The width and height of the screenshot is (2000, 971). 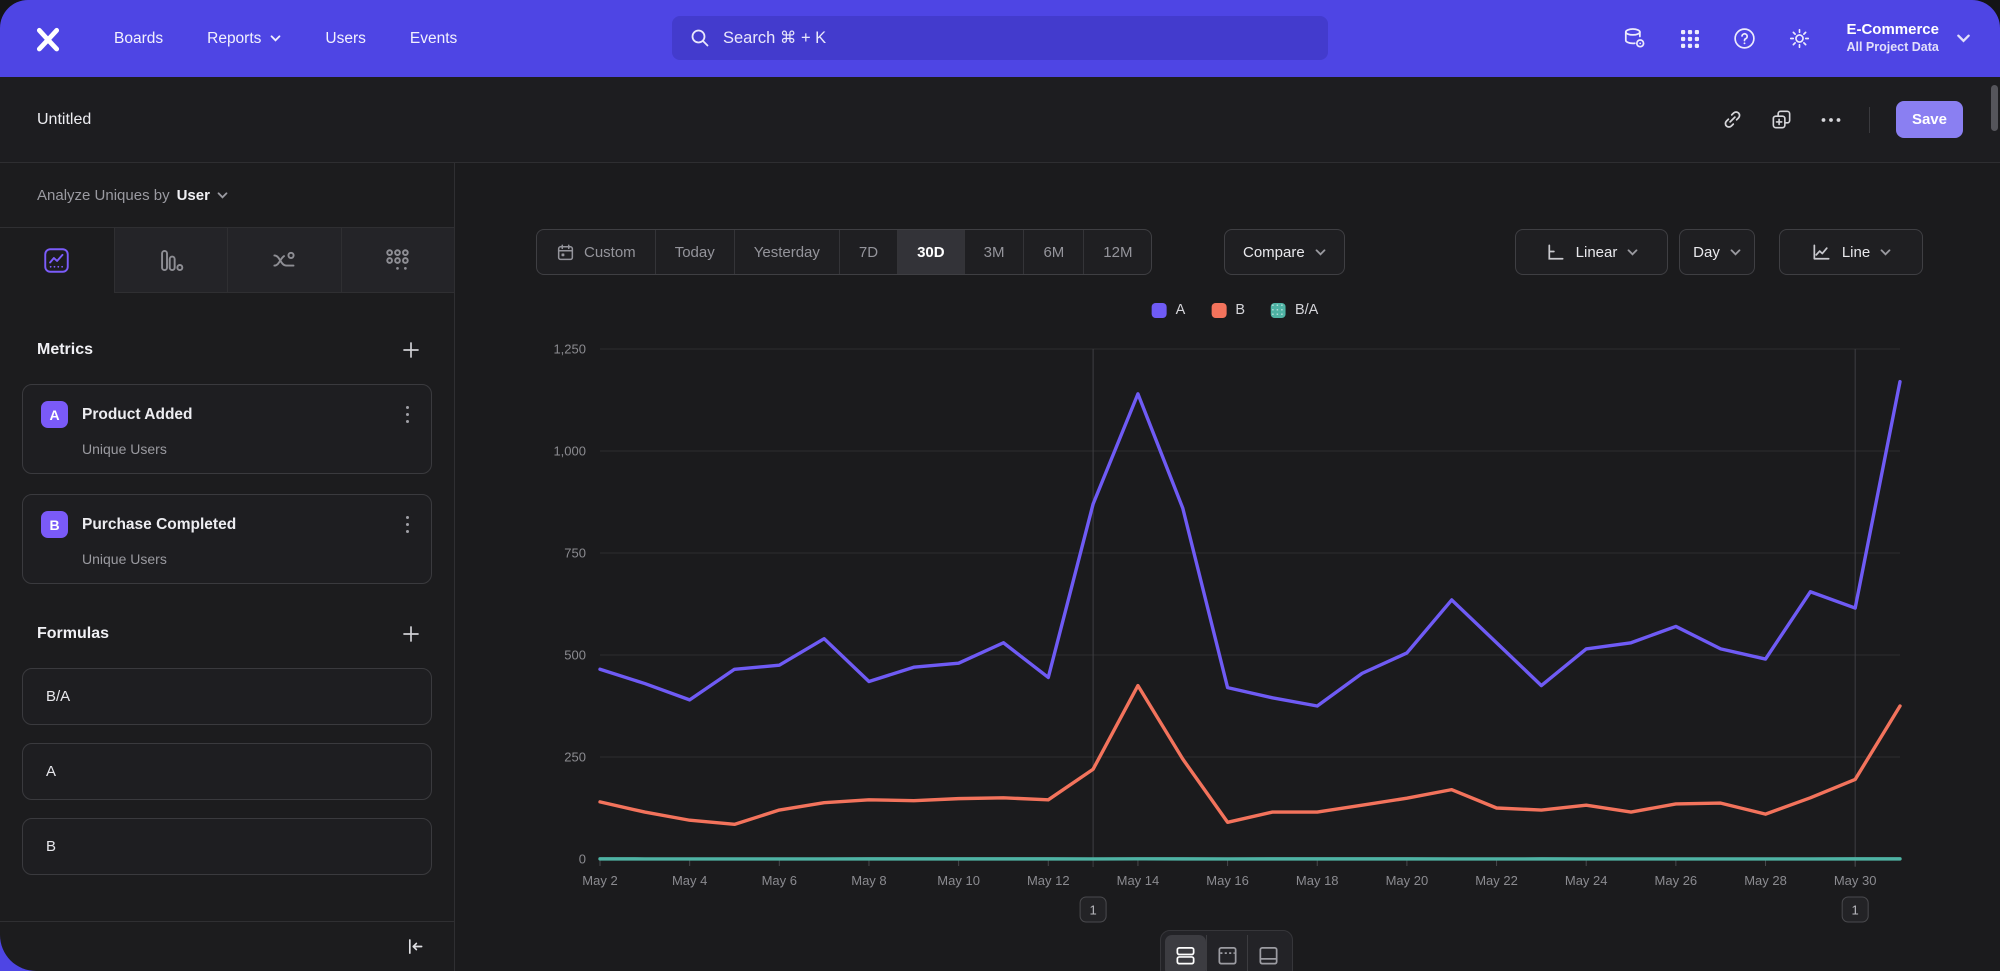 I want to click on svg-text: May 24, so click(x=1586, y=880).